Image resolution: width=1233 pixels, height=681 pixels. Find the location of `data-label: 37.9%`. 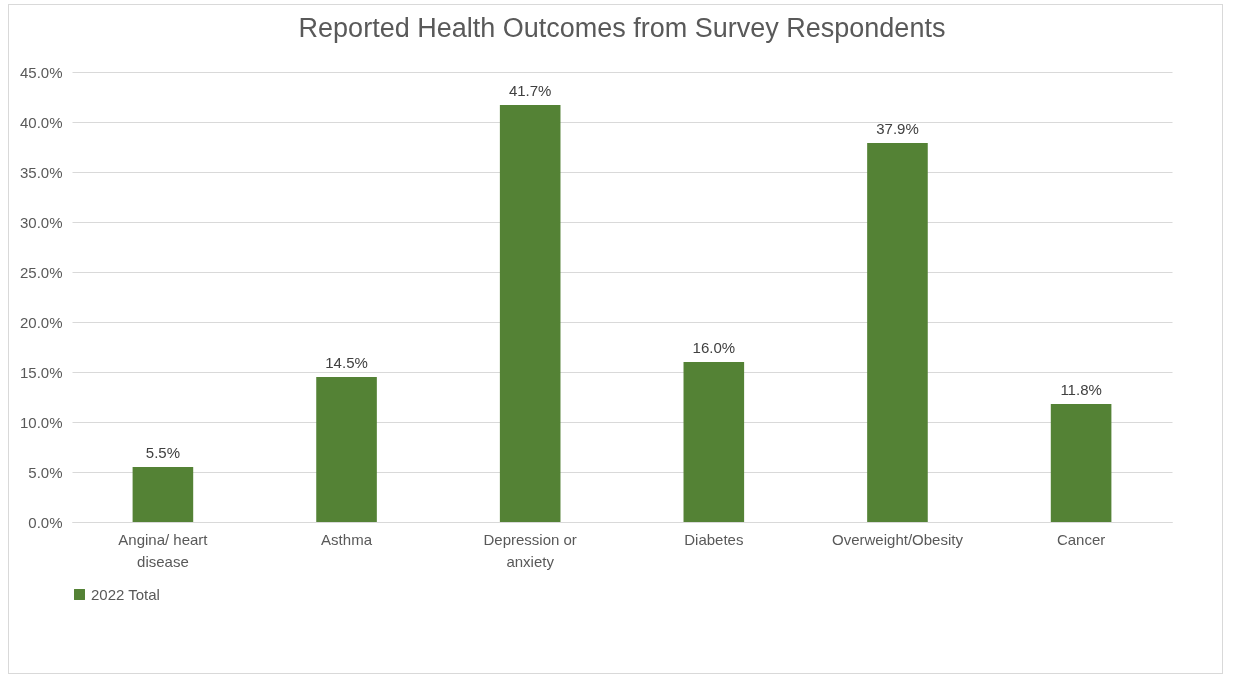

data-label: 37.9% is located at coordinates (897, 128).